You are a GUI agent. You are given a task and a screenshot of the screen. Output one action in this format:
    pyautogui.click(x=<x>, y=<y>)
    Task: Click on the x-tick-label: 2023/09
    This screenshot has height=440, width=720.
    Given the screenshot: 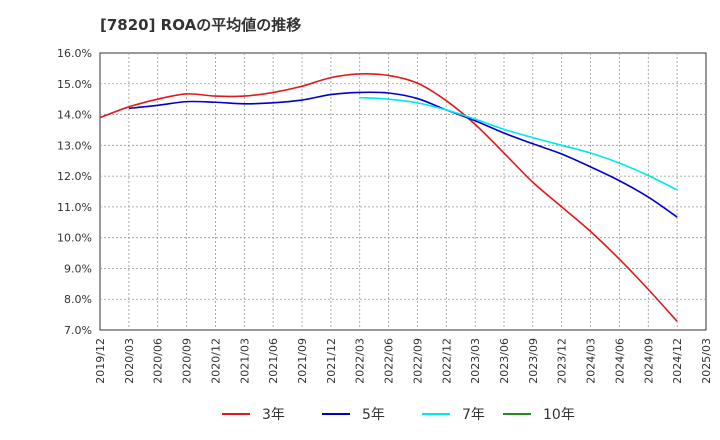 What is the action you would take?
    pyautogui.click(x=533, y=361)
    